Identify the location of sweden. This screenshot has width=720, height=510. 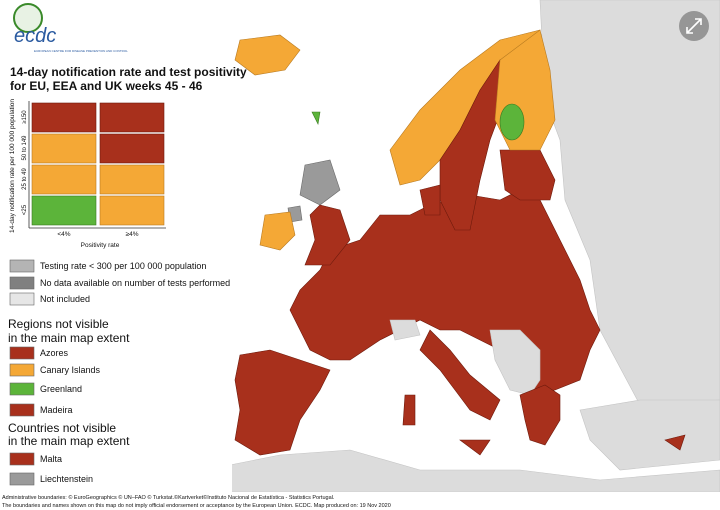
(472, 145).